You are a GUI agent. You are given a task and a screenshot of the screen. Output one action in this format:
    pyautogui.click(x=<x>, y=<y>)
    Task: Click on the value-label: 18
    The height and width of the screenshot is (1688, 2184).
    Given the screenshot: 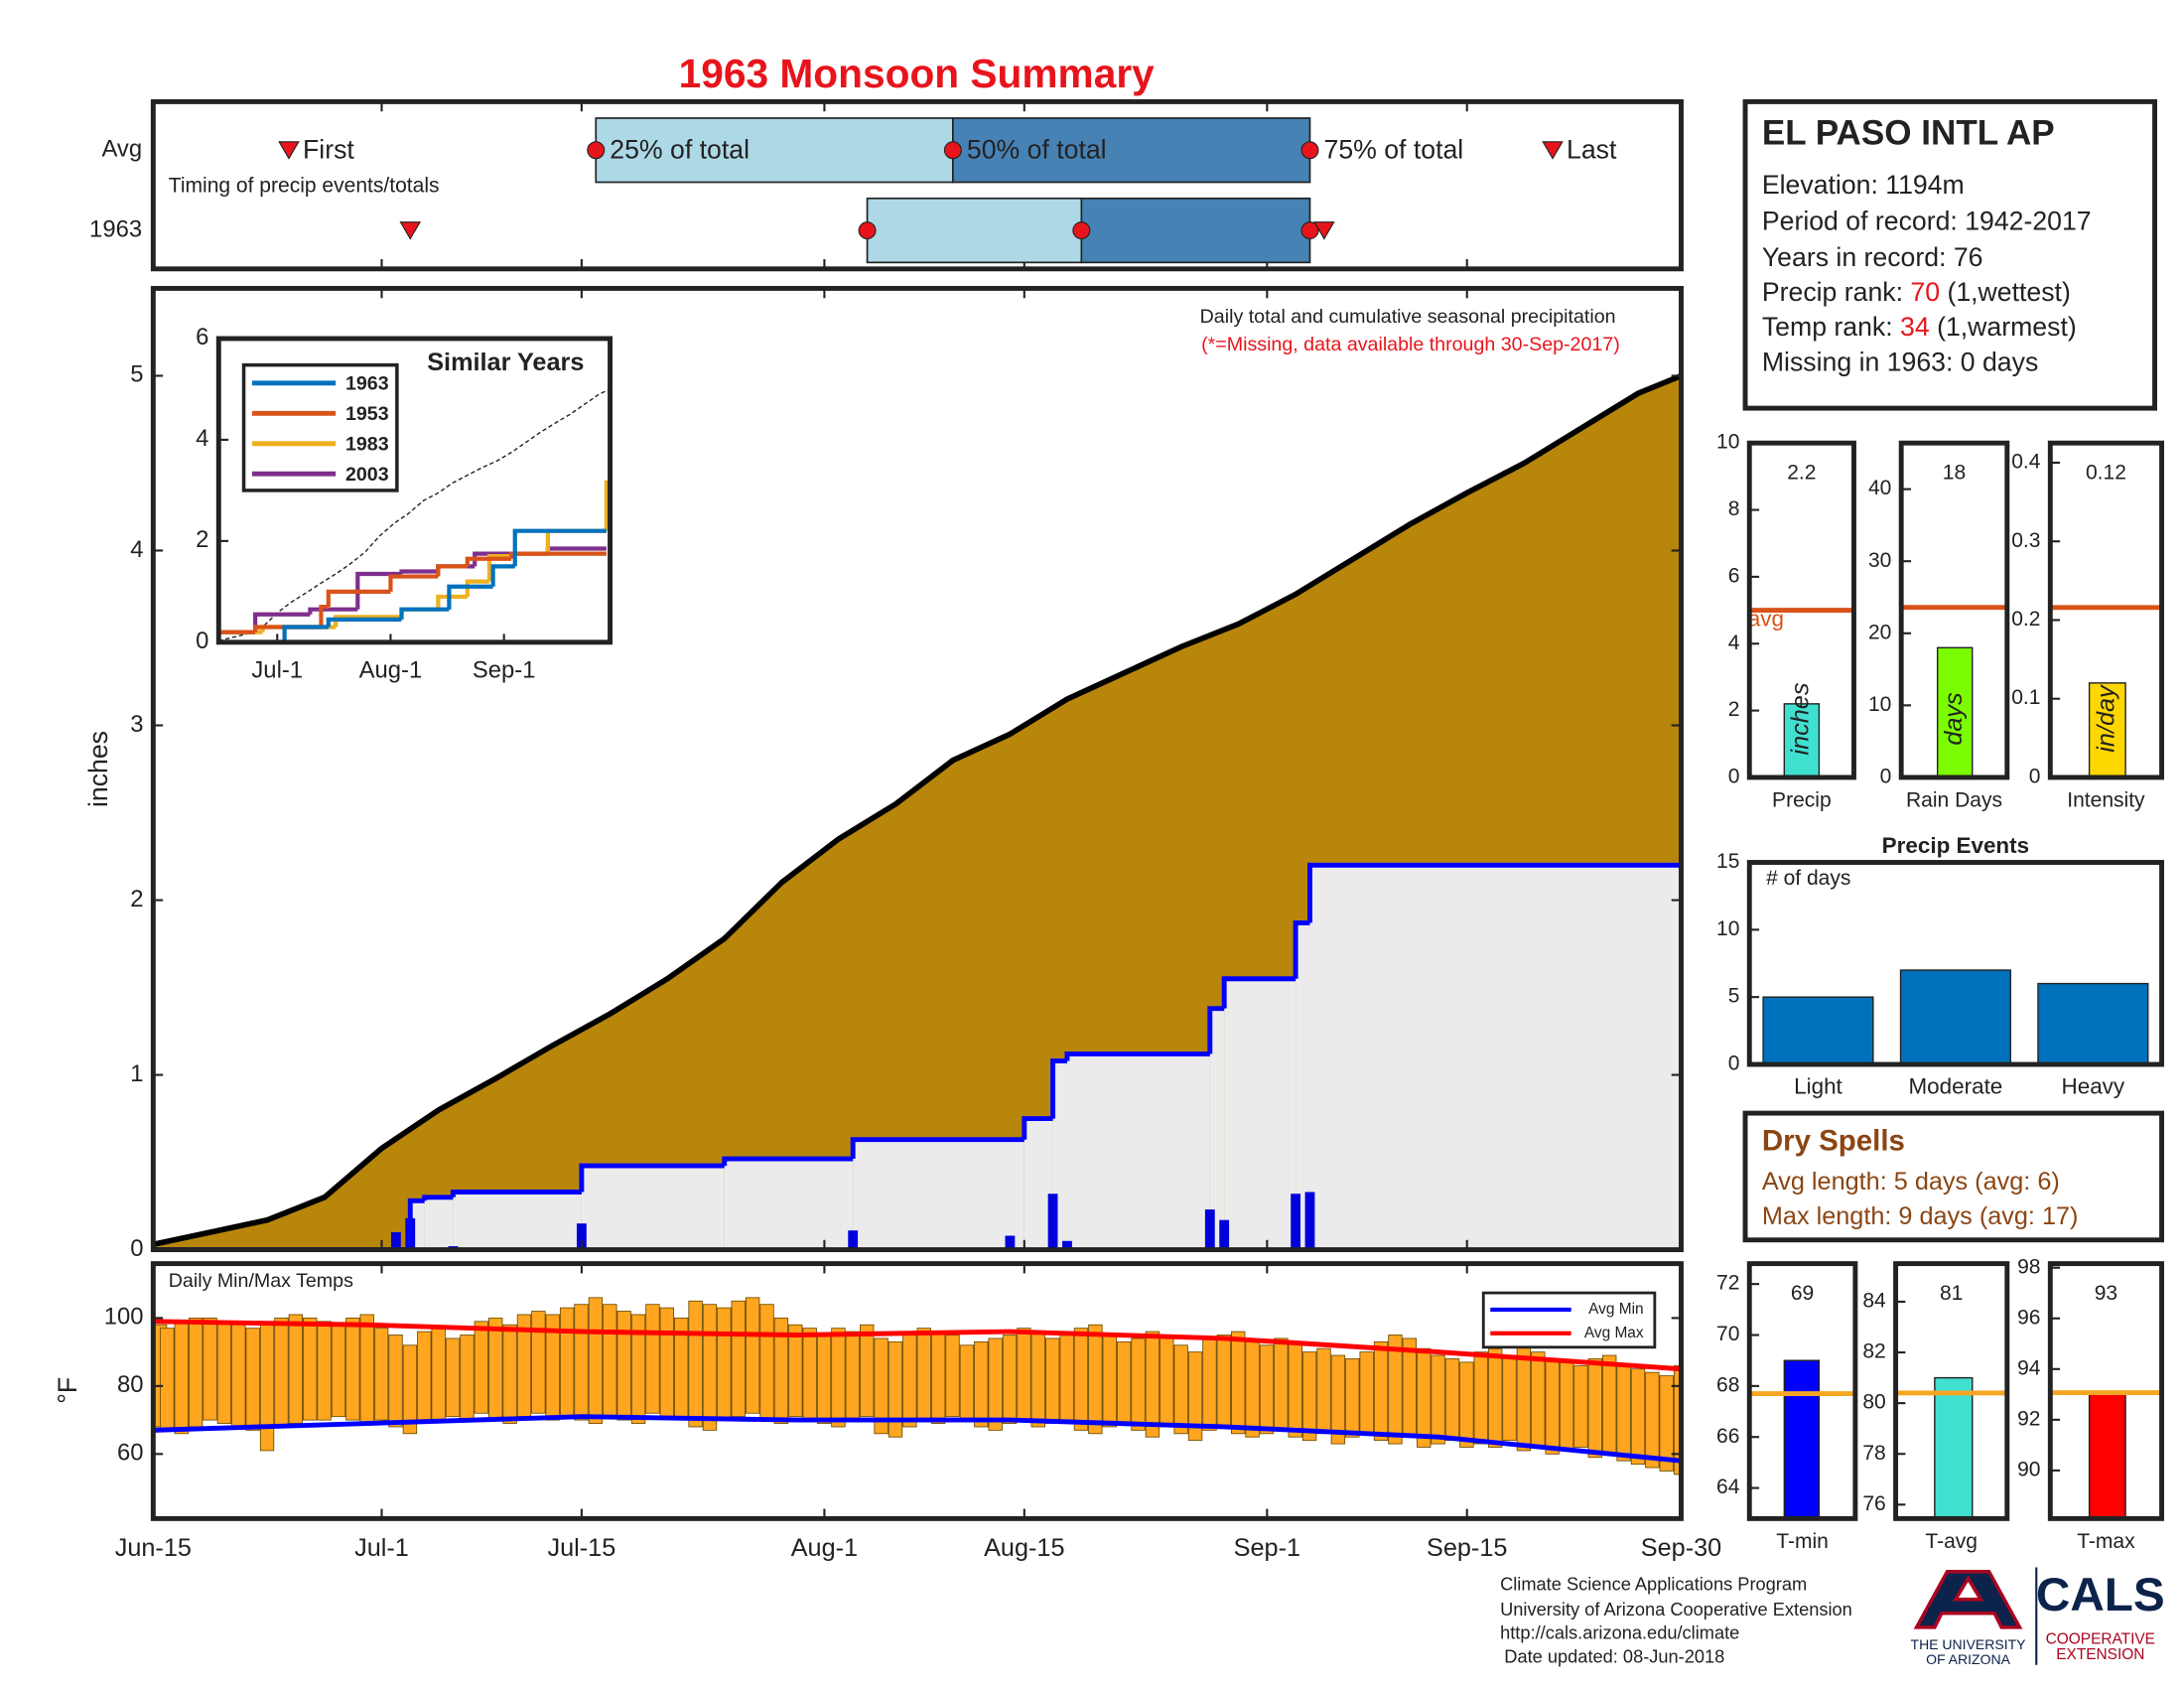 What is the action you would take?
    pyautogui.click(x=1954, y=473)
    